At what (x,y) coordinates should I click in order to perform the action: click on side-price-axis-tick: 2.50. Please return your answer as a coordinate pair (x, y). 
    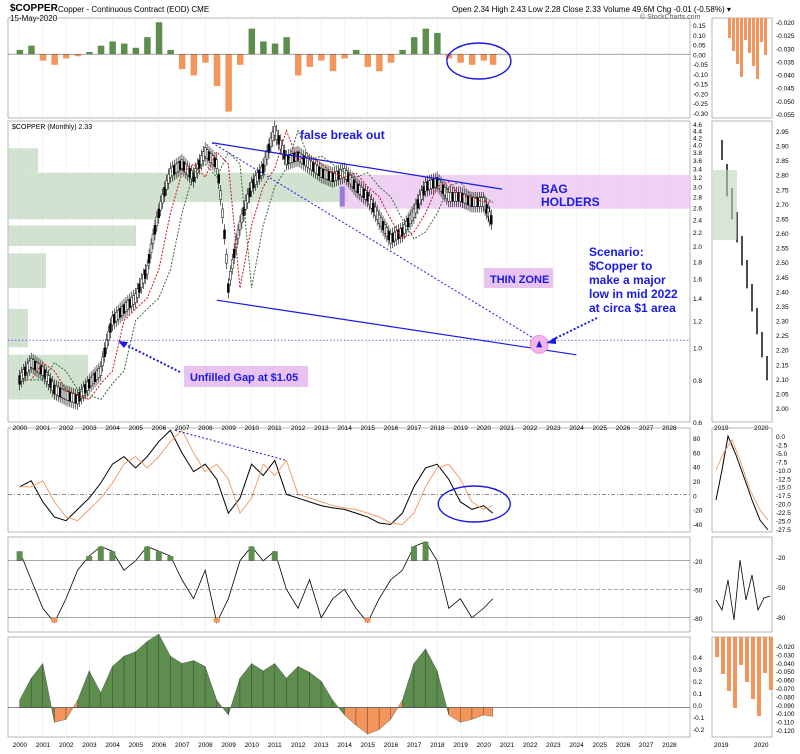
    Looking at the image, I should click on (782, 263).